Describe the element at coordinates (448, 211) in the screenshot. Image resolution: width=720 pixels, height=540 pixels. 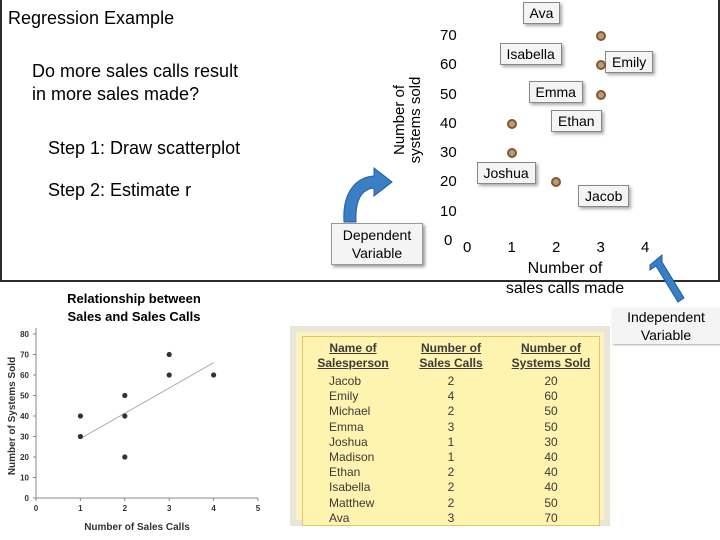
I see `main-y-tick-10: 10` at that location.